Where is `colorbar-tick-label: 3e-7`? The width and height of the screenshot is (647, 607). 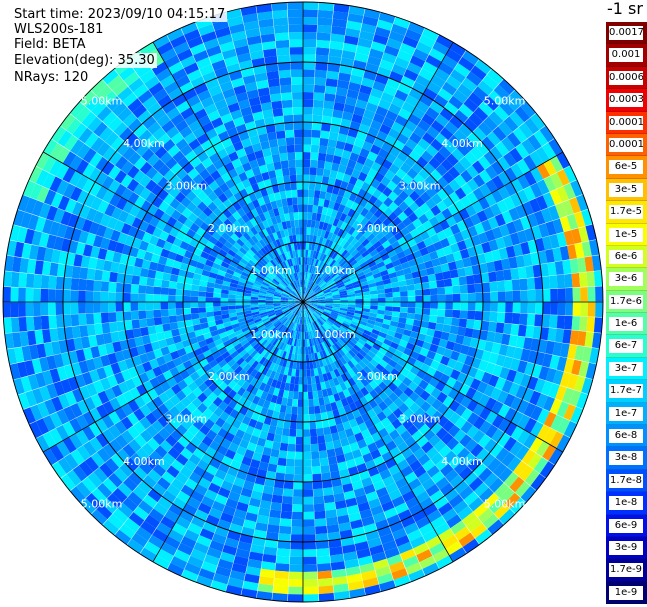
colorbar-tick-label: 3e-7 is located at coordinates (626, 368).